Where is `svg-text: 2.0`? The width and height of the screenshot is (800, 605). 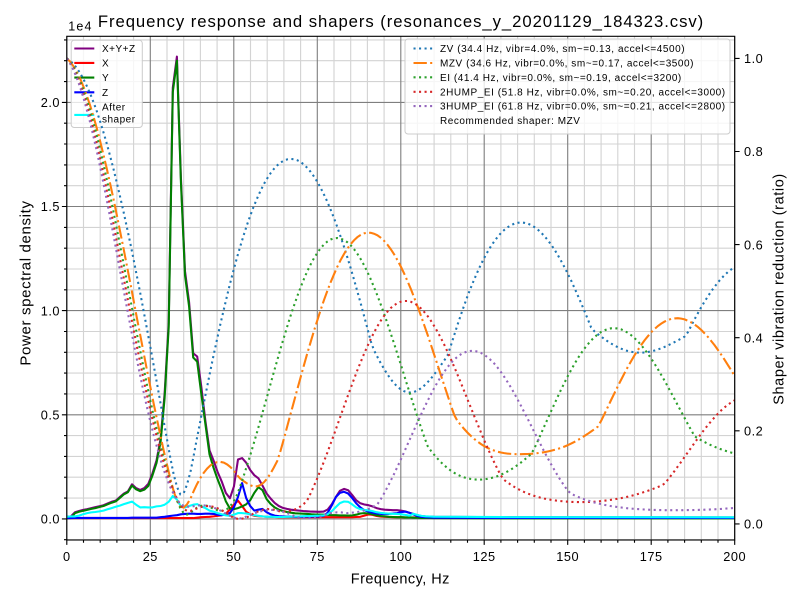 svg-text: 2.0 is located at coordinates (50, 102).